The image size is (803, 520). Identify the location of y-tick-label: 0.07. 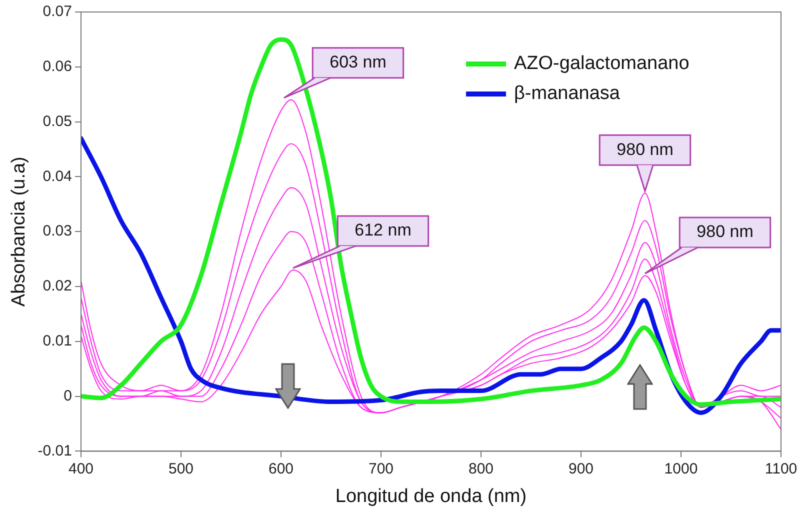
(57, 11).